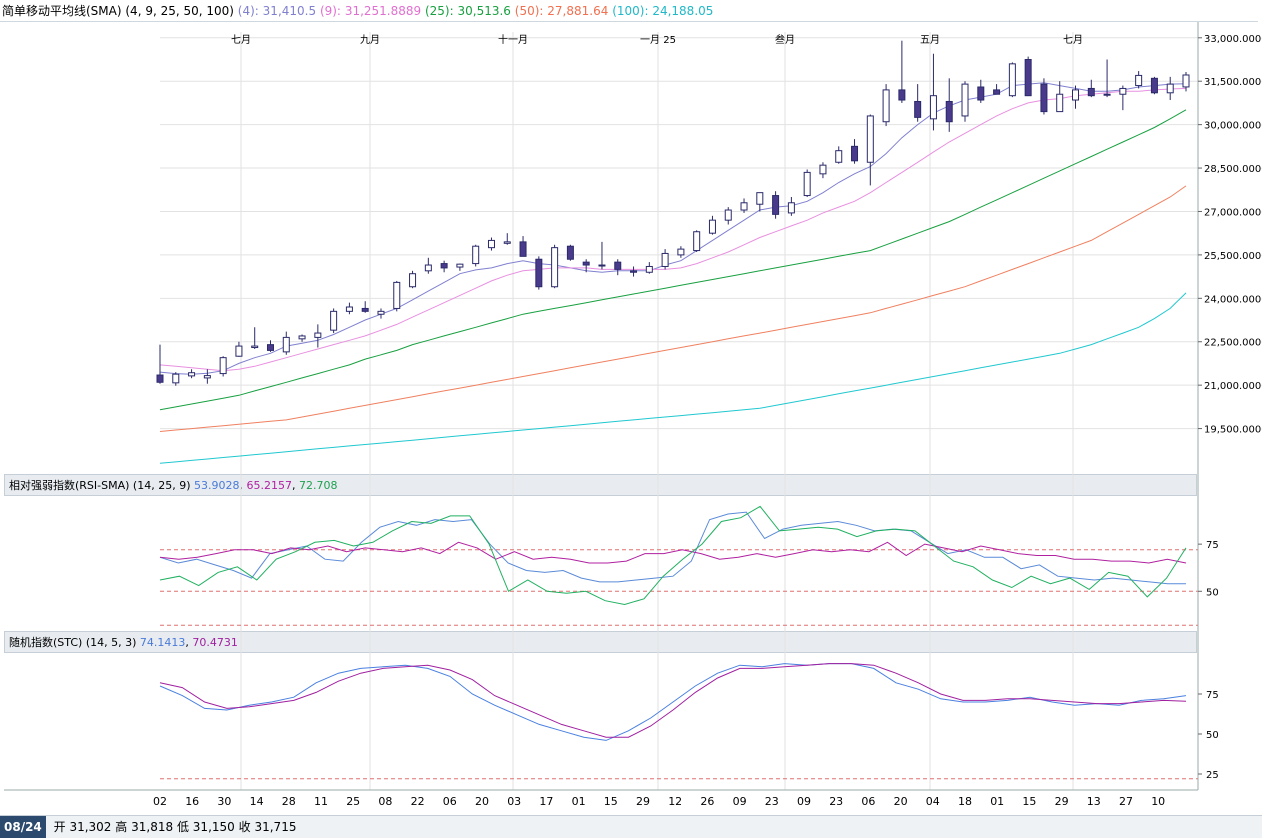  What do you see at coordinates (1233, 386) in the screenshot?
I see `price-tick-label: 21,000.0000` at bounding box center [1233, 386].